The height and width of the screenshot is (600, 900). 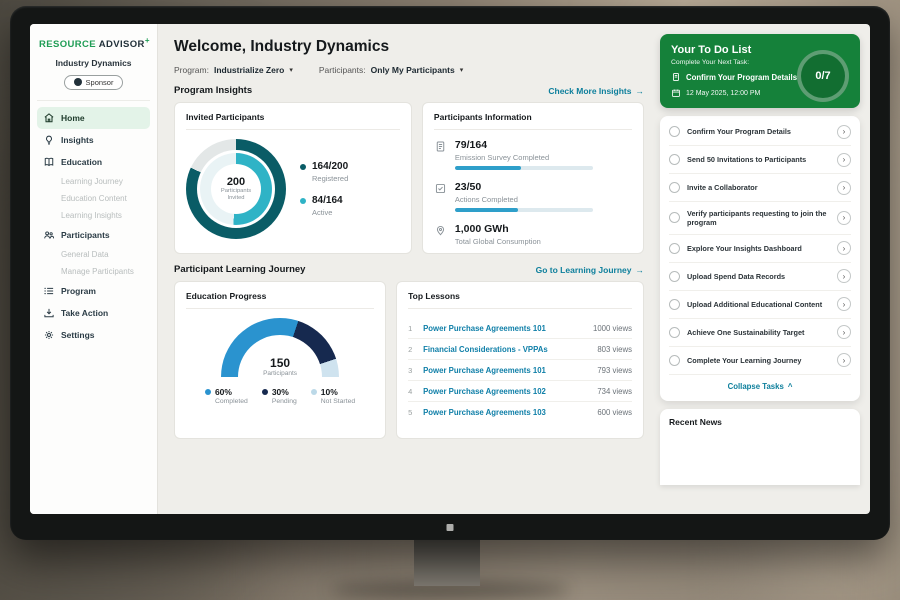 I want to click on collapse-tasks-link: Collapse Tasks ^, so click(x=760, y=387).